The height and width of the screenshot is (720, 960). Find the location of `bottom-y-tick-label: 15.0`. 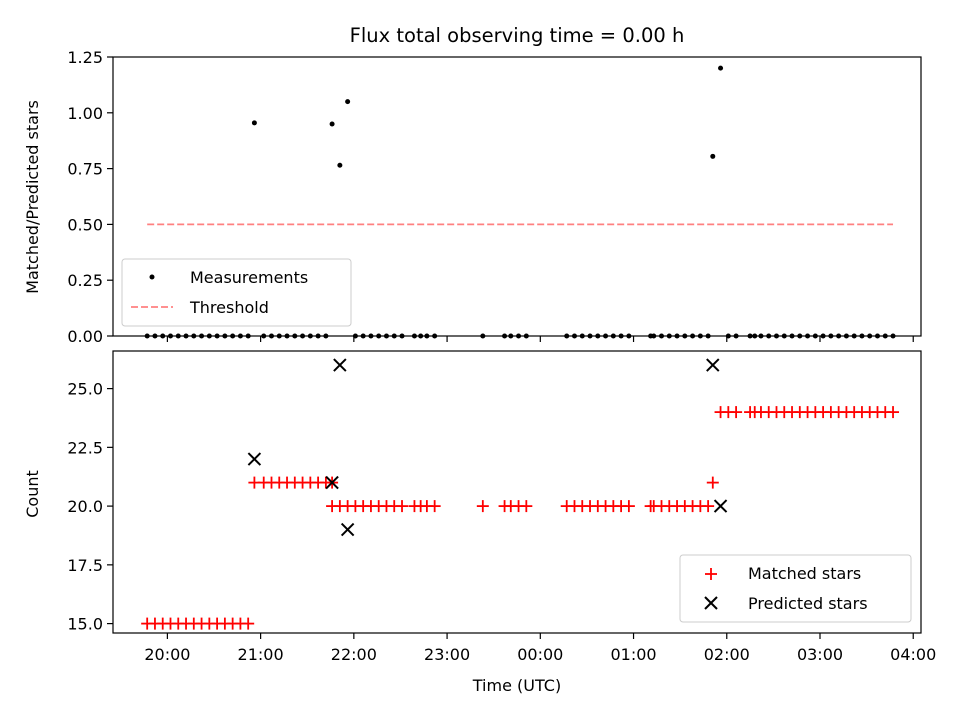

bottom-y-tick-label: 15.0 is located at coordinates (85, 624).